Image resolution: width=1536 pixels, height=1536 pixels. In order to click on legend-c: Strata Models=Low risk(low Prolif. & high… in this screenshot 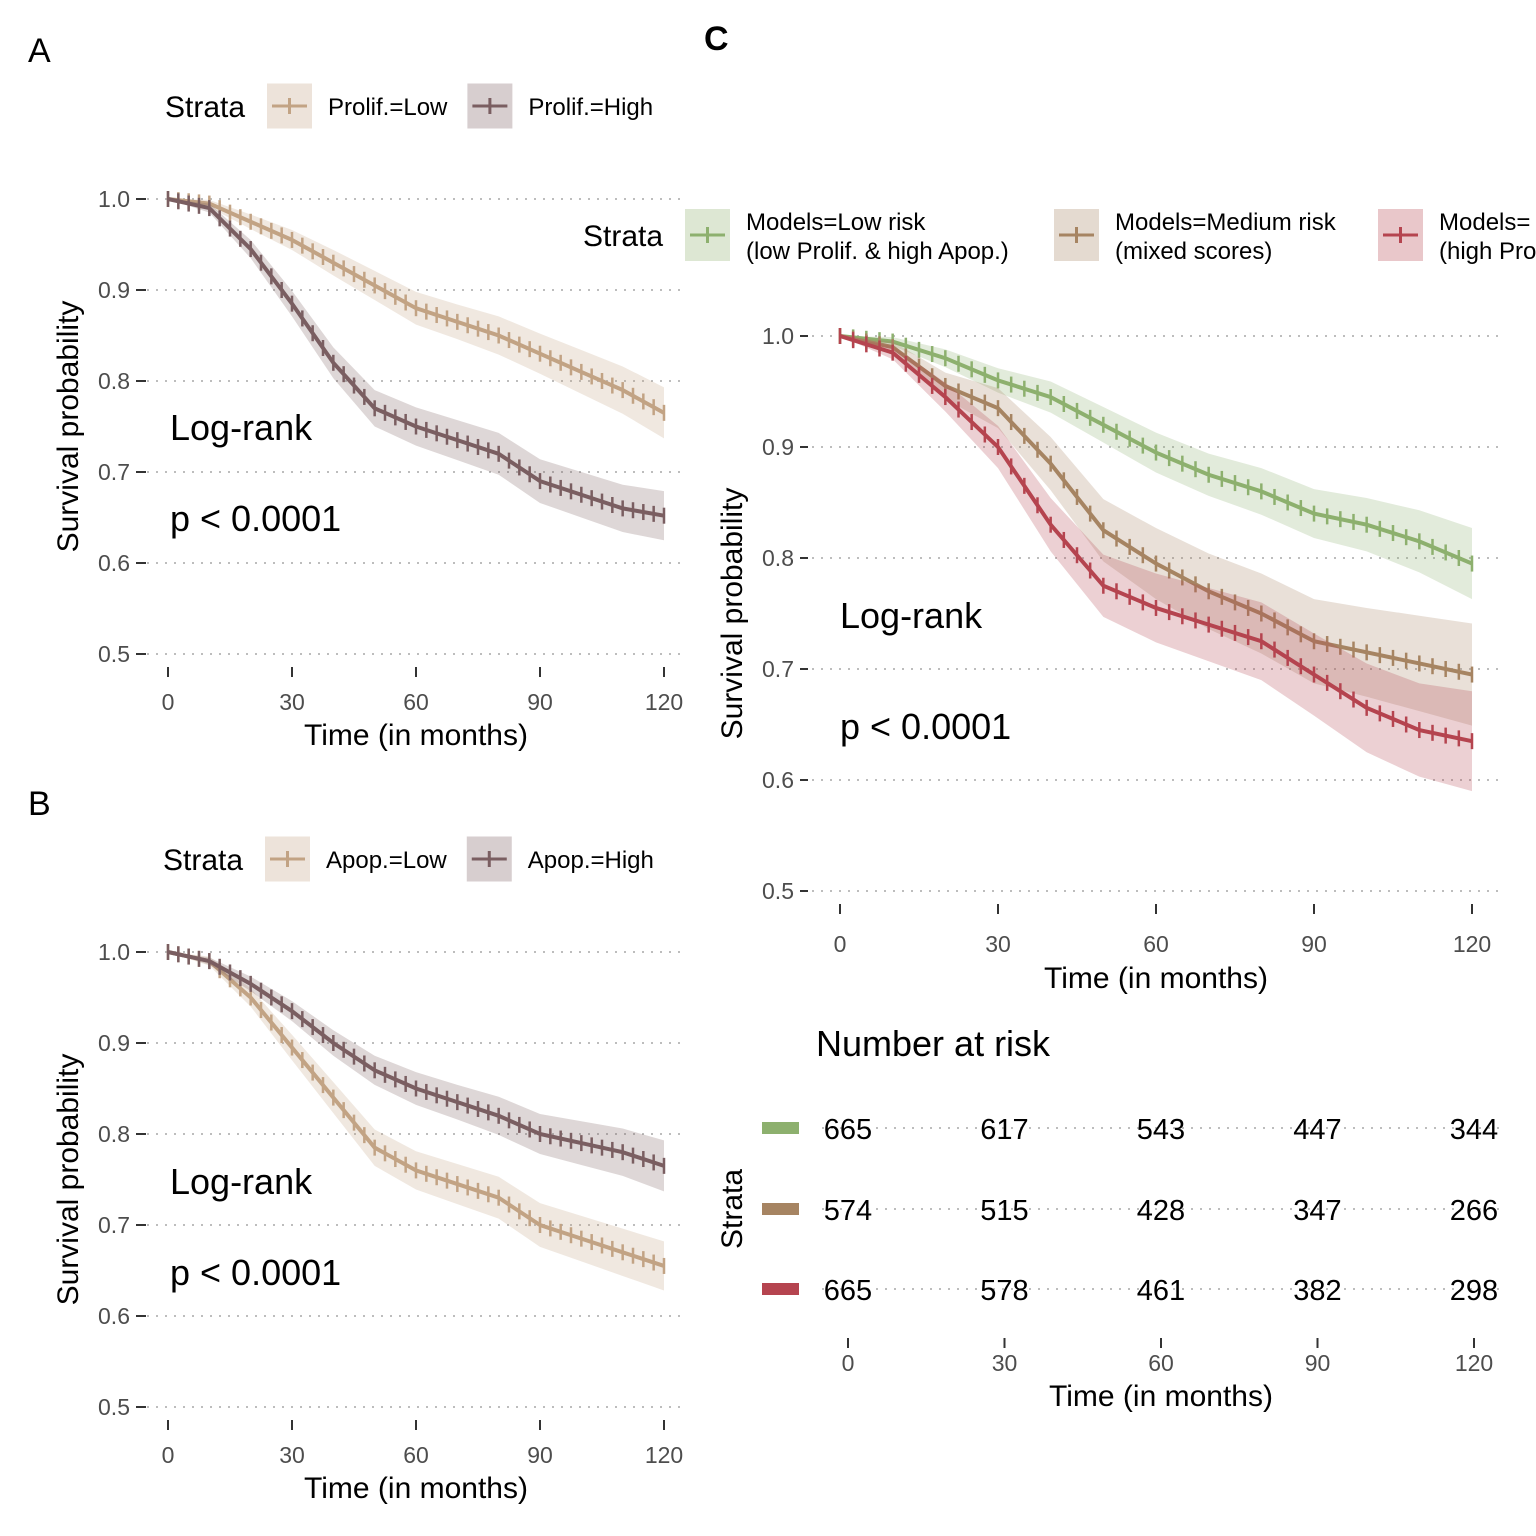, I will do `click(1059, 237)`.